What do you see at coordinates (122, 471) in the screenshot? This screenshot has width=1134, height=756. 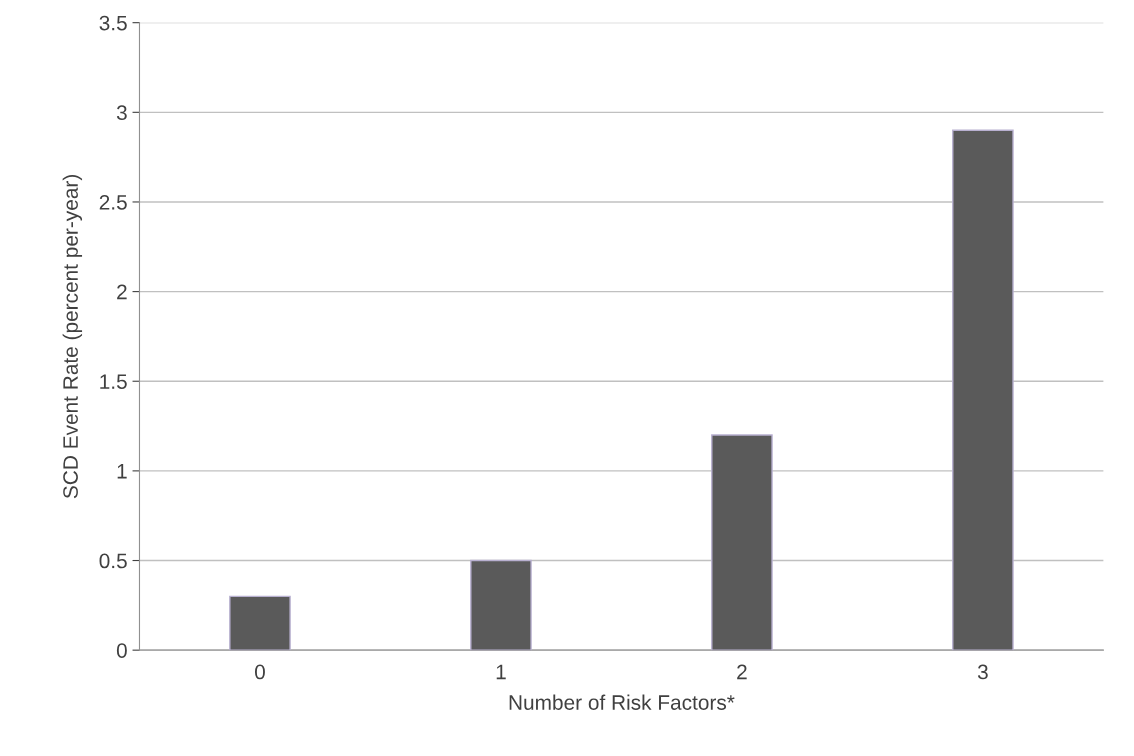 I see `y-tick-label: 1` at bounding box center [122, 471].